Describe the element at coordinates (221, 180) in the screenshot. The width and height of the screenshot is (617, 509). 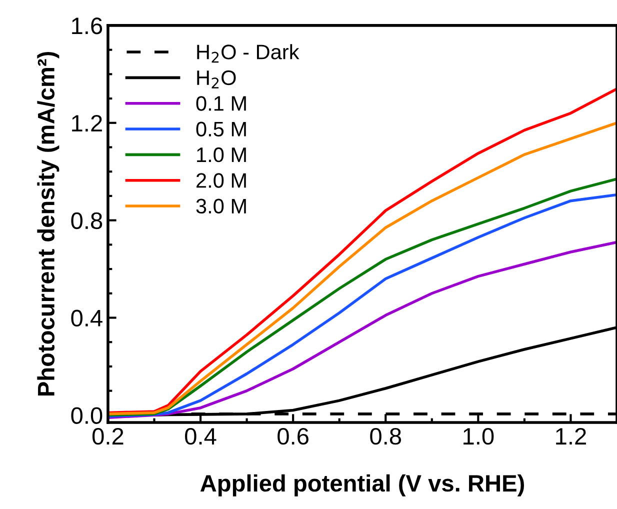
I see `legend-label: 2.0 M` at that location.